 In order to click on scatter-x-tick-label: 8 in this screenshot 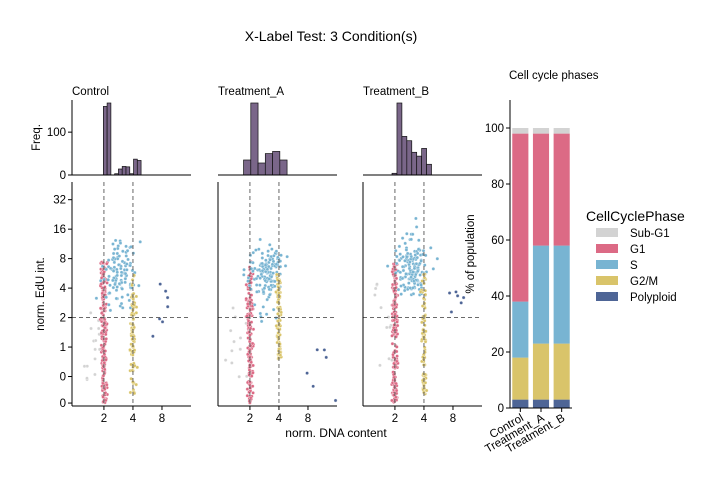, I will do `click(162, 419)`.